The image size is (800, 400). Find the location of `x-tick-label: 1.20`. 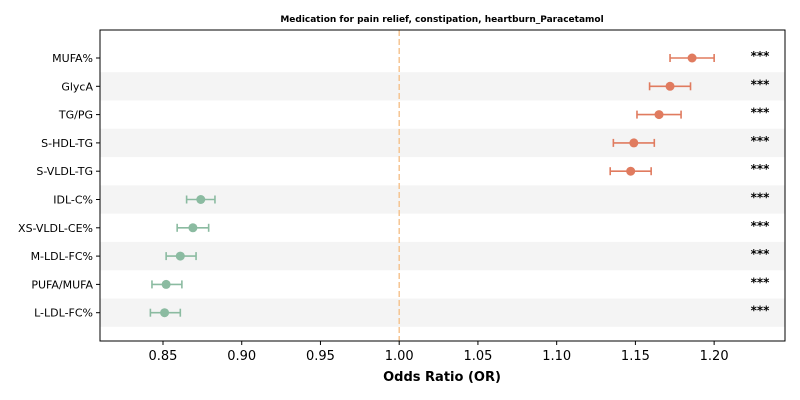

x-tick-label: 1.20 is located at coordinates (714, 356).